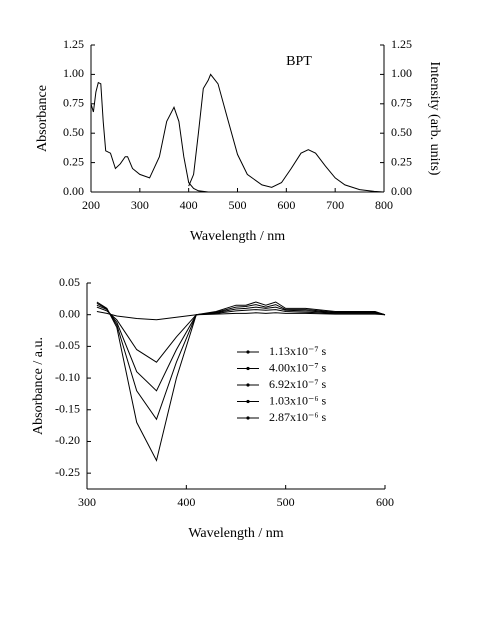  I want to click on legend-label: 1.03x10⁻⁶ s, so click(298, 400).